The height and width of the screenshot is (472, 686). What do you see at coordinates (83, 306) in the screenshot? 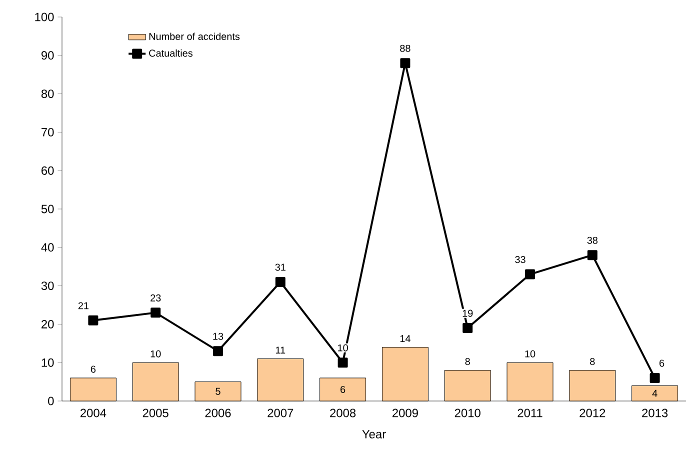
I see `data-label: 21` at bounding box center [83, 306].